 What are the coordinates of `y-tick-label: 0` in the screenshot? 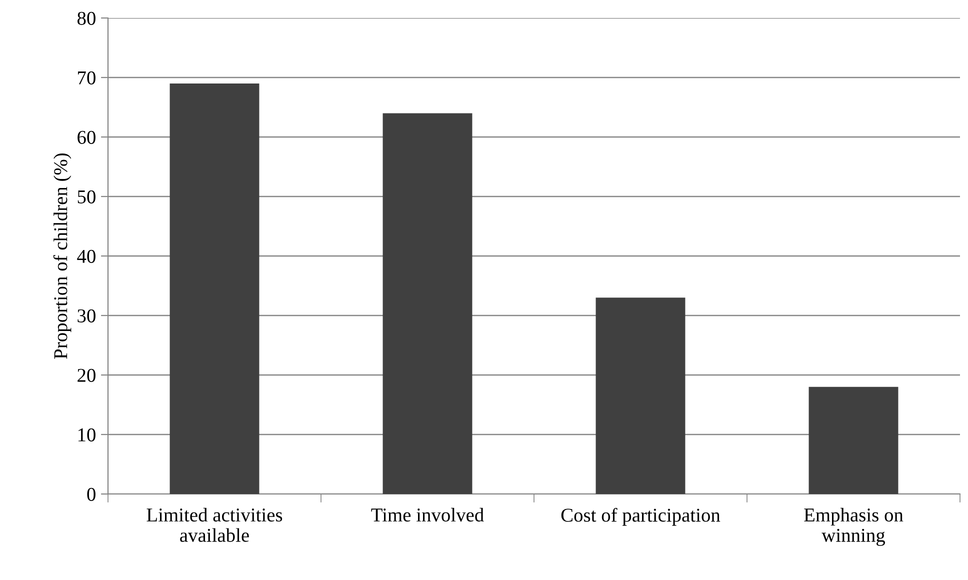 It's located at (91, 494).